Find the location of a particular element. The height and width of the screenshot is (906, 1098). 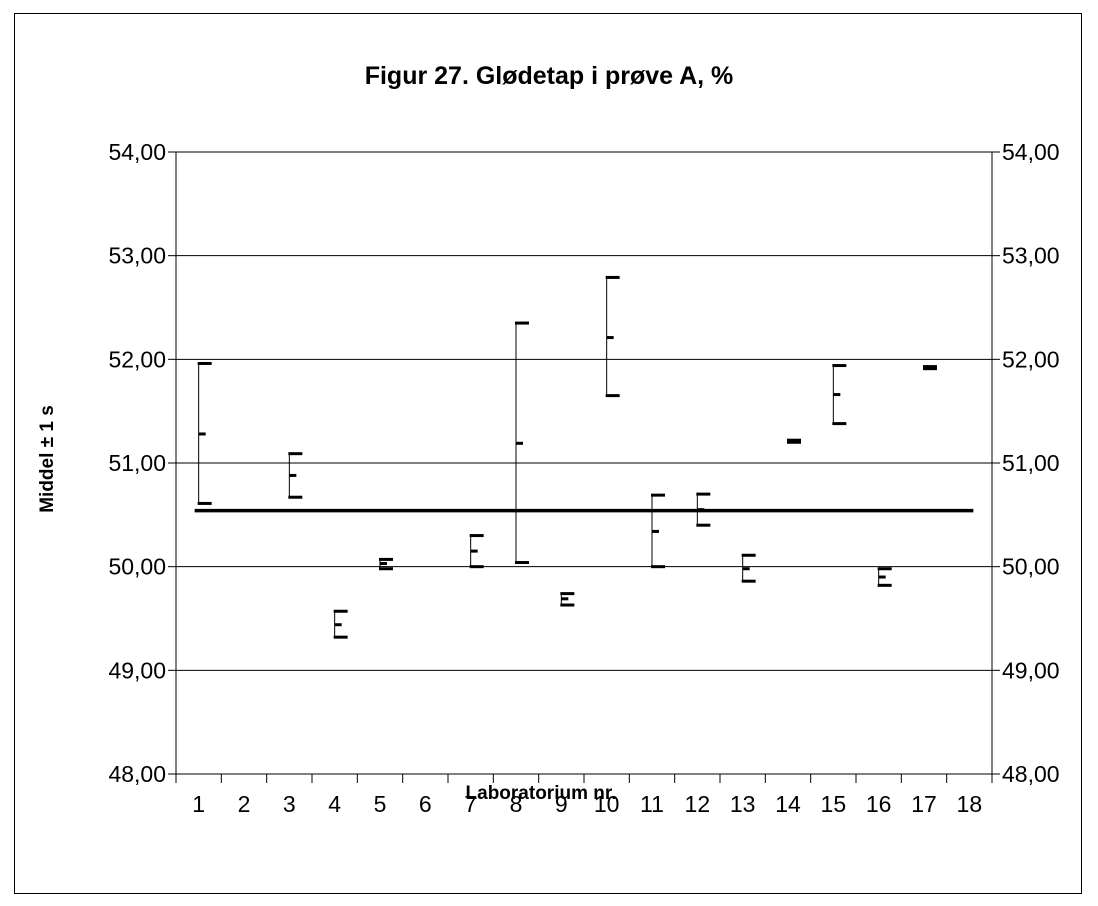

x-tick-label: 8 is located at coordinates (516, 804).